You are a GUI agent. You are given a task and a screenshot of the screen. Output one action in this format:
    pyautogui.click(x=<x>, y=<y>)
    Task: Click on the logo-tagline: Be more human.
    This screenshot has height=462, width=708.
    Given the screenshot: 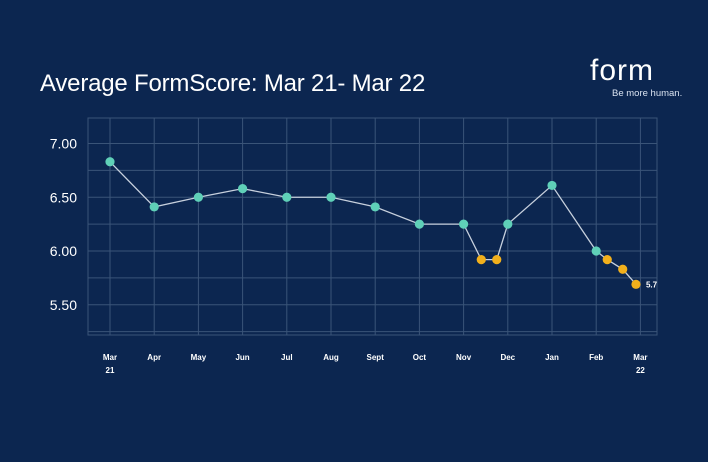 What is the action you would take?
    pyautogui.click(x=647, y=93)
    